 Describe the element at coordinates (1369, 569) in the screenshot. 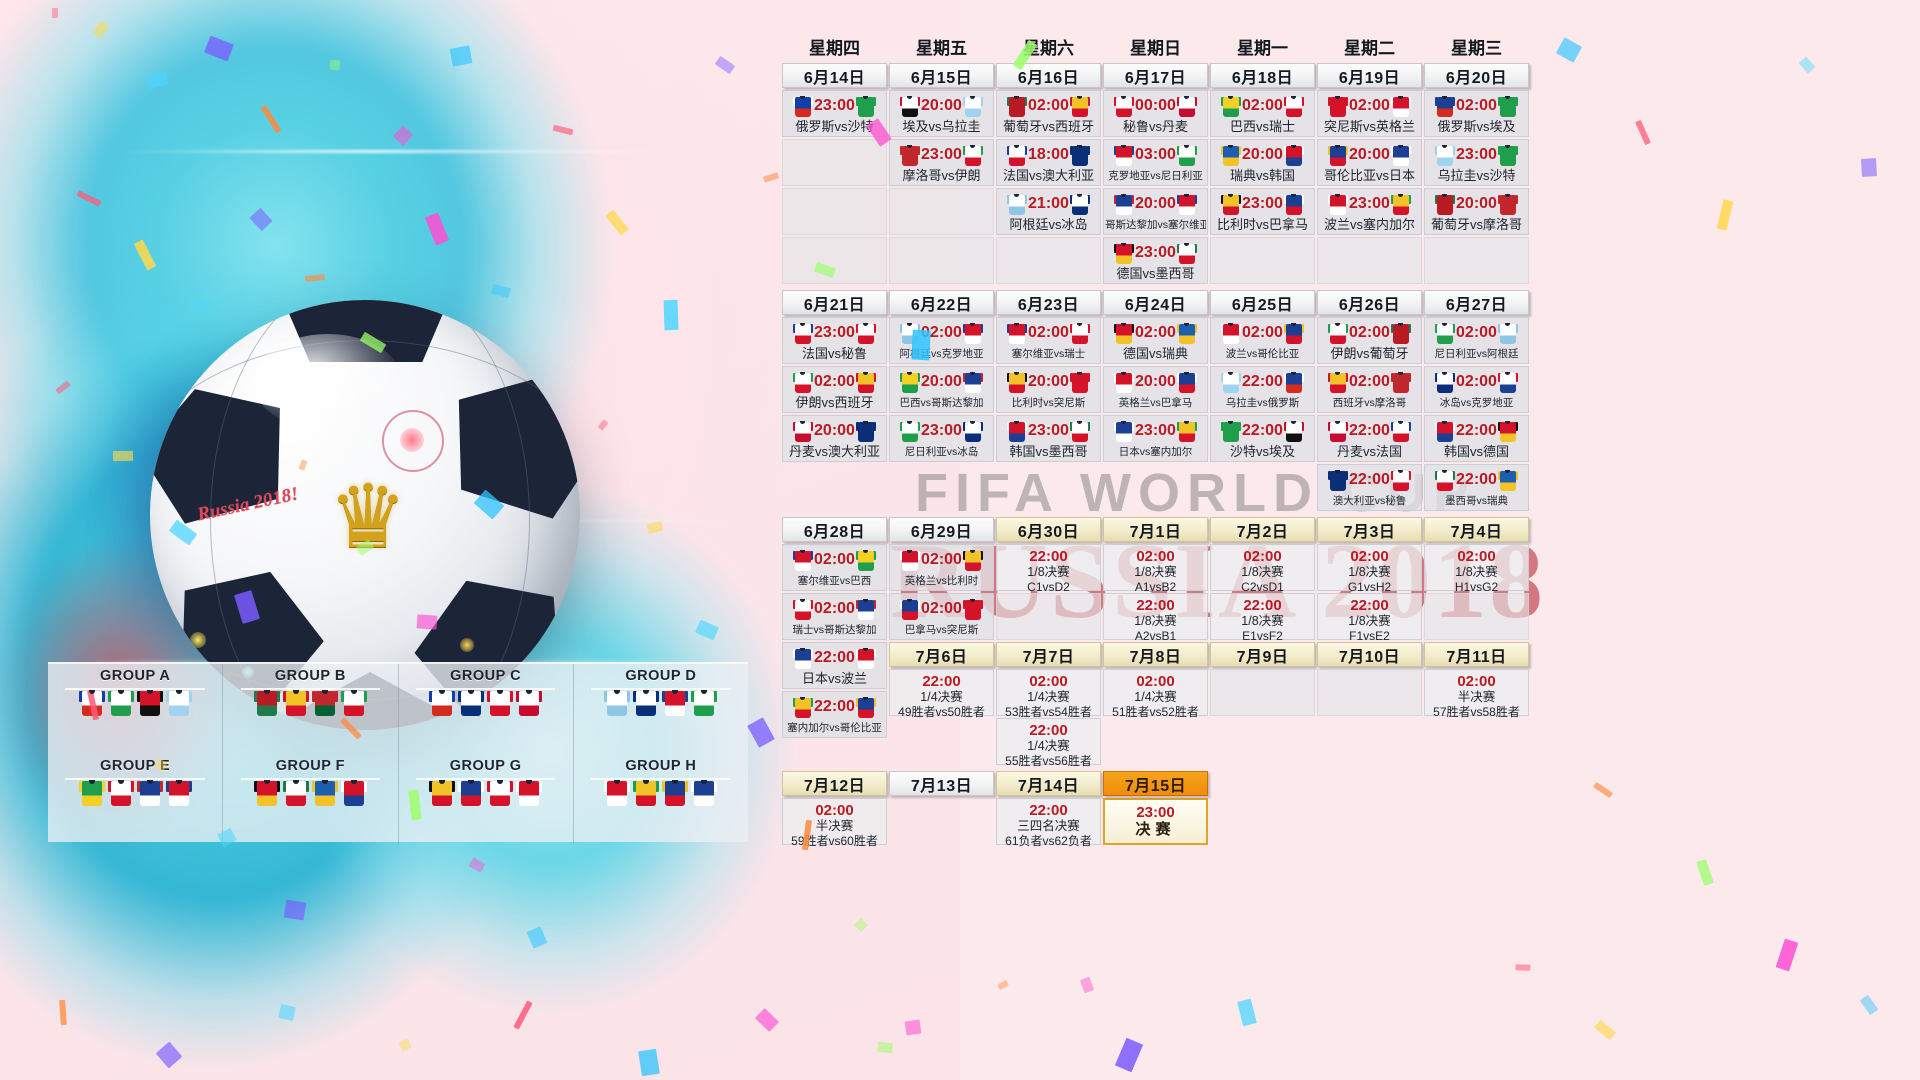

I see `knockout-match-cell: 02:00 1/8决赛 G1vsH2` at that location.